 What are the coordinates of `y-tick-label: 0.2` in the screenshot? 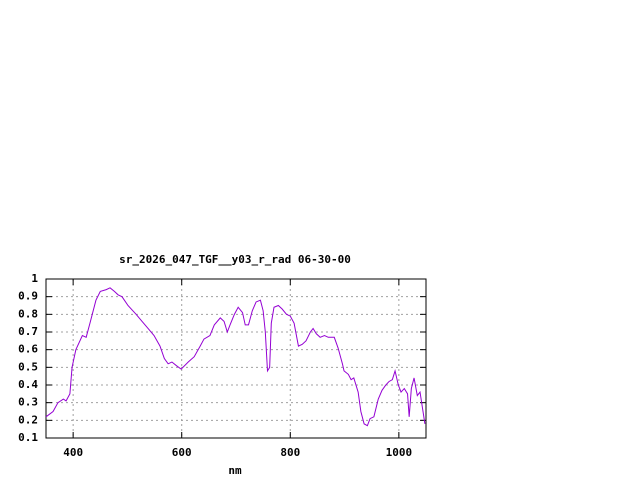 It's located at (28, 419).